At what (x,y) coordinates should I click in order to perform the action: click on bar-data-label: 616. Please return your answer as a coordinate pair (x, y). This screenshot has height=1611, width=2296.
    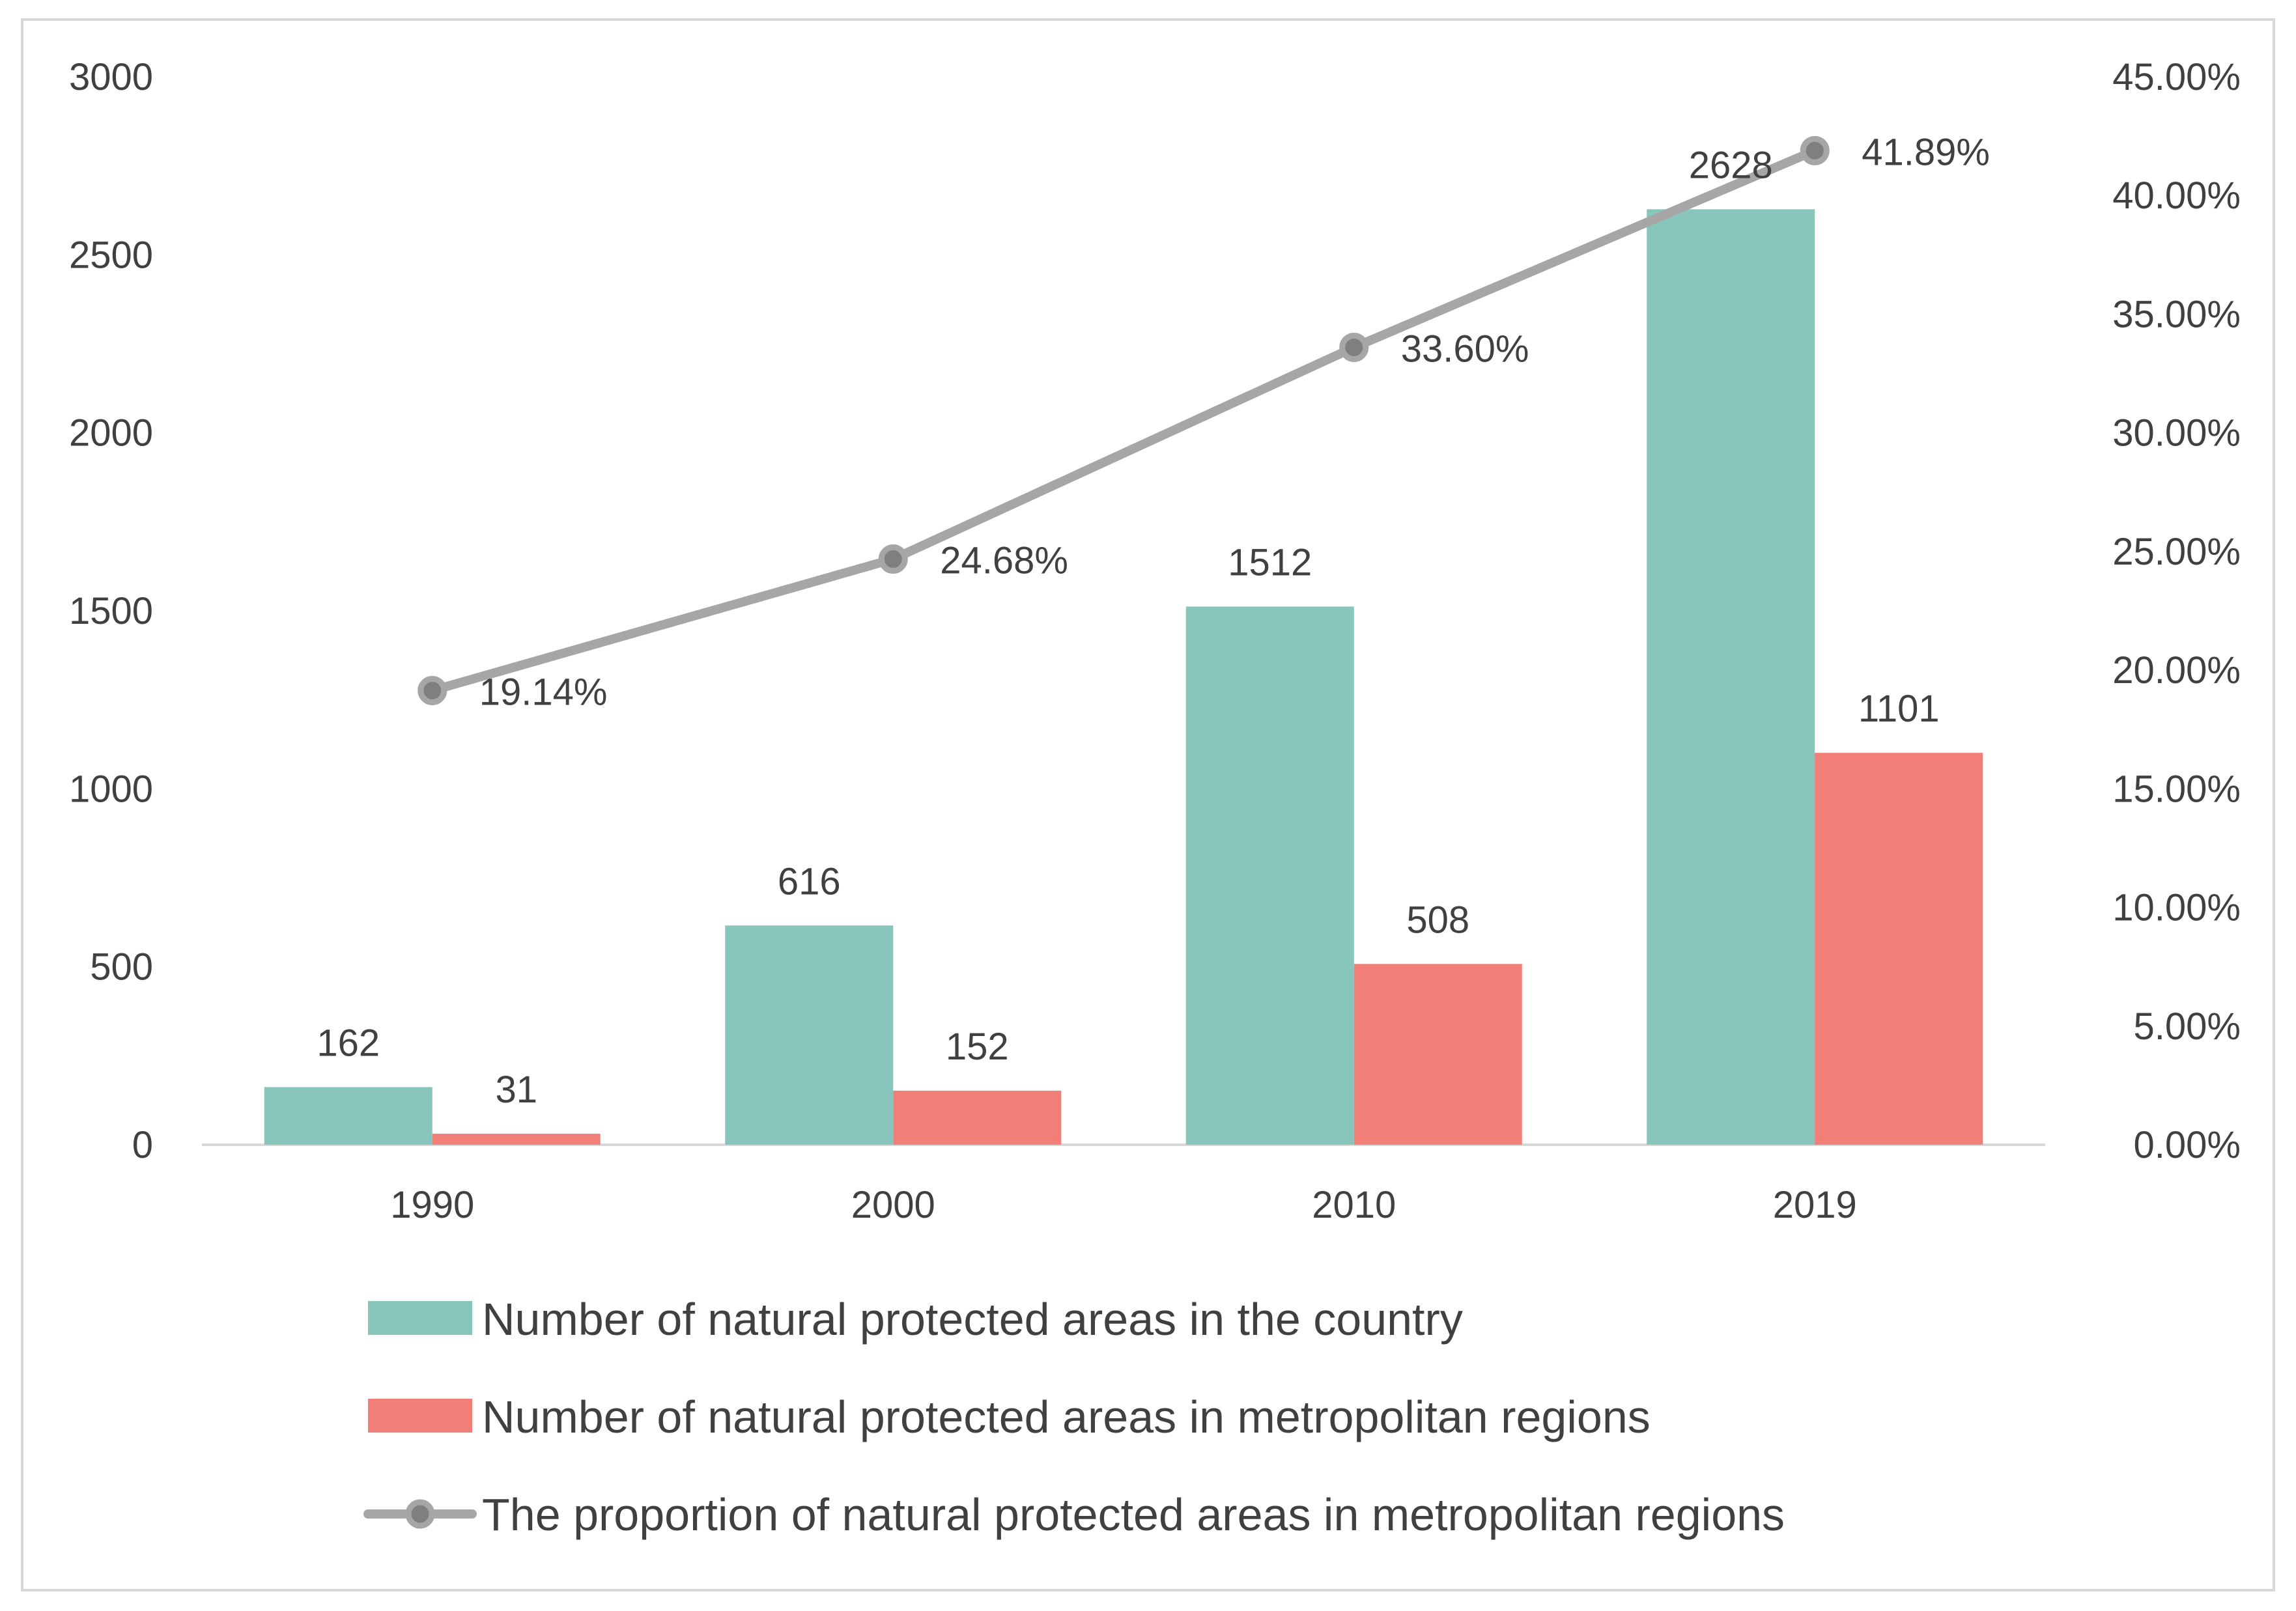
    Looking at the image, I should click on (810, 881).